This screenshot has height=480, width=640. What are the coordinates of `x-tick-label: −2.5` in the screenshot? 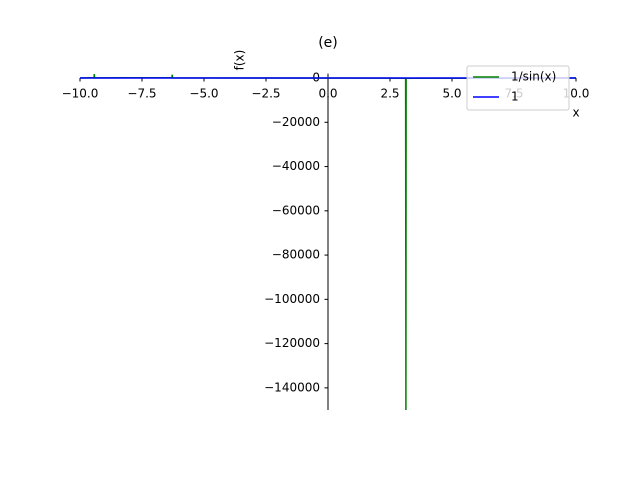 It's located at (265, 94).